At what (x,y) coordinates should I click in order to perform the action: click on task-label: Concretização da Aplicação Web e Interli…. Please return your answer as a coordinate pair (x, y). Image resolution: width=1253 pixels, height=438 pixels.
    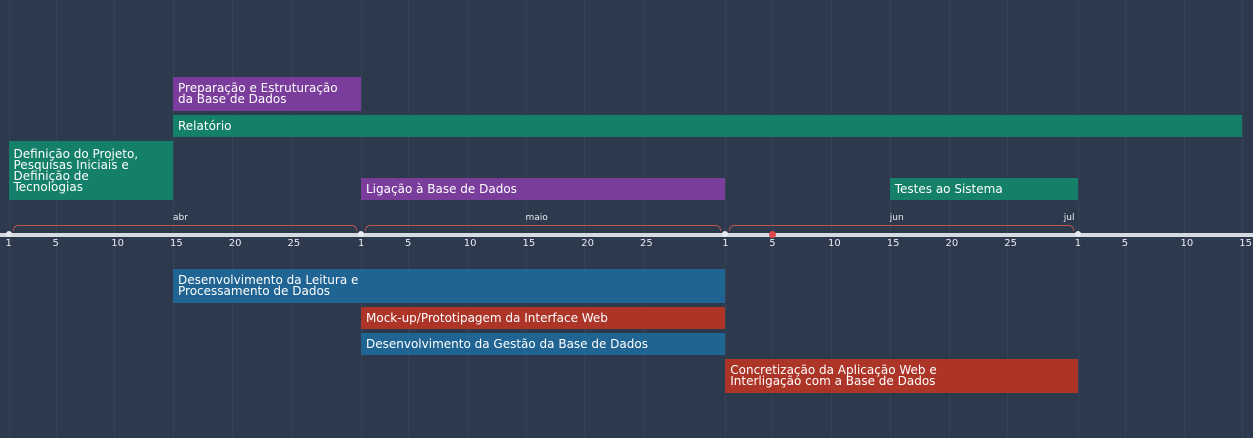
    Looking at the image, I should click on (833, 375).